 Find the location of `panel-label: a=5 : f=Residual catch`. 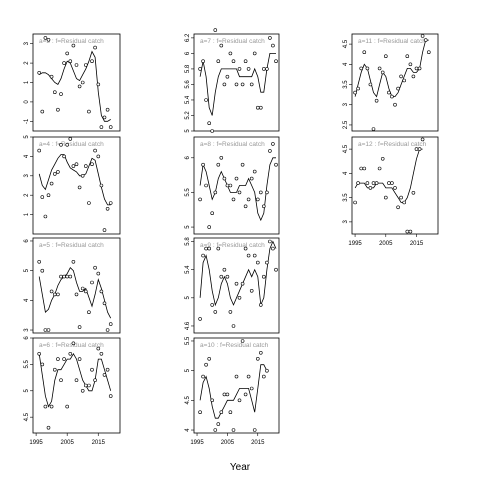

panel-label: a=5 : f=Residual catch is located at coordinates (71, 245).